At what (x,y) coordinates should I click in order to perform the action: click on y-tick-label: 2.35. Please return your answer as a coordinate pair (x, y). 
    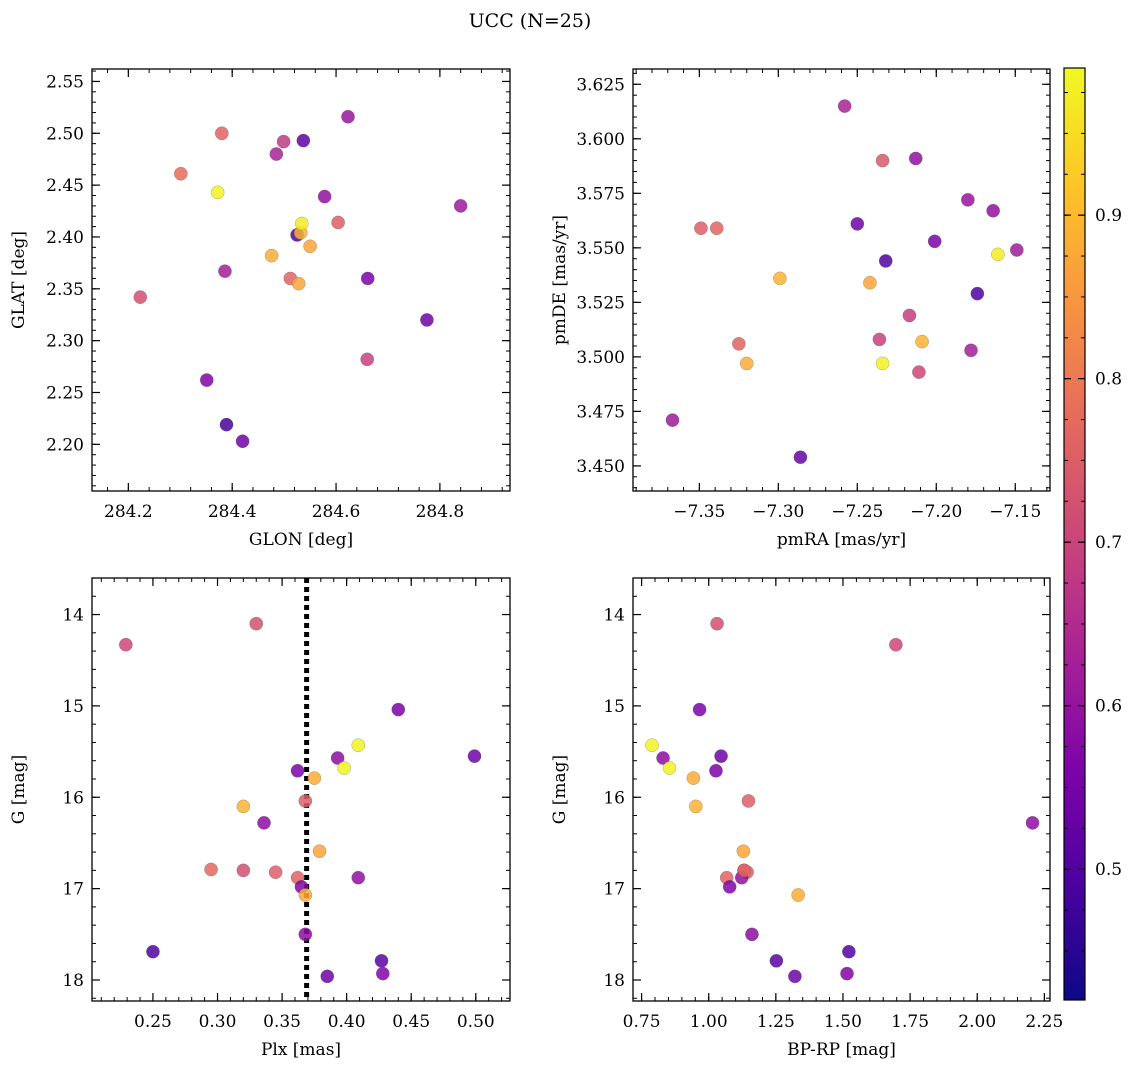
    Looking at the image, I should click on (65, 290).